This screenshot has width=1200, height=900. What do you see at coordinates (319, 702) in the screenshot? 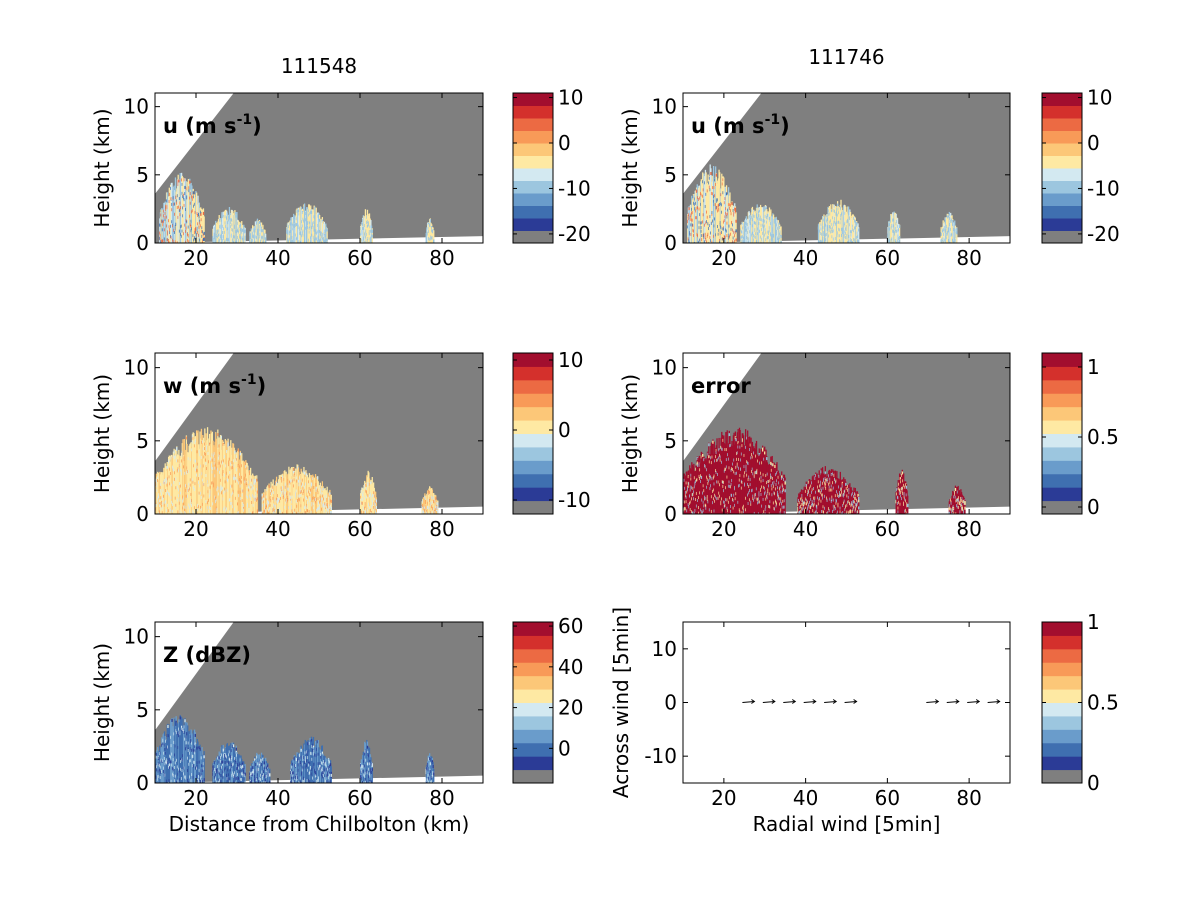
I see `no-data-region` at bounding box center [319, 702].